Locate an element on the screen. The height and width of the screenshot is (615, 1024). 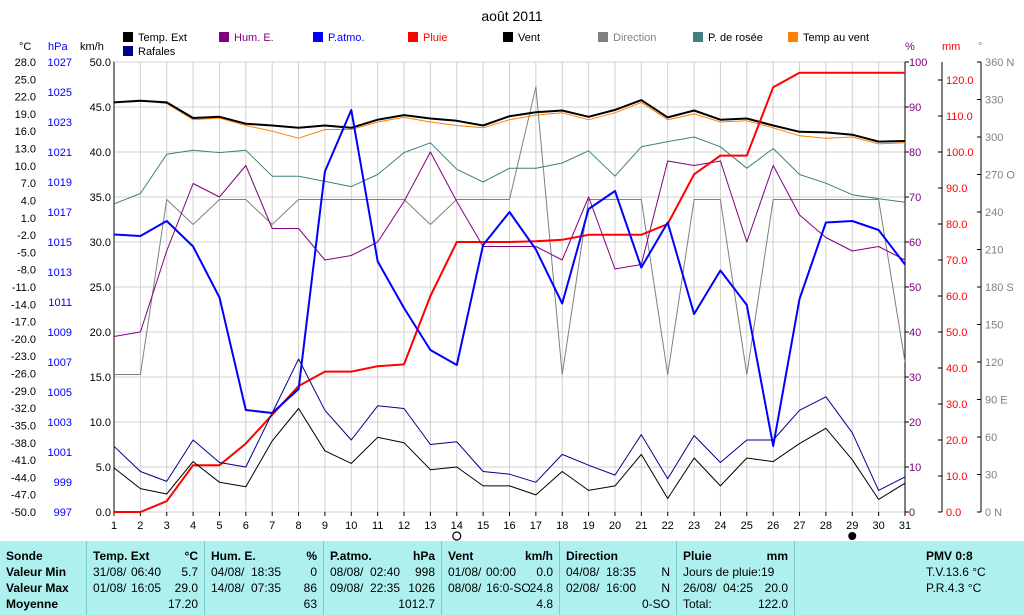
pluie-max-value: 20.0 is located at coordinates (776, 588).